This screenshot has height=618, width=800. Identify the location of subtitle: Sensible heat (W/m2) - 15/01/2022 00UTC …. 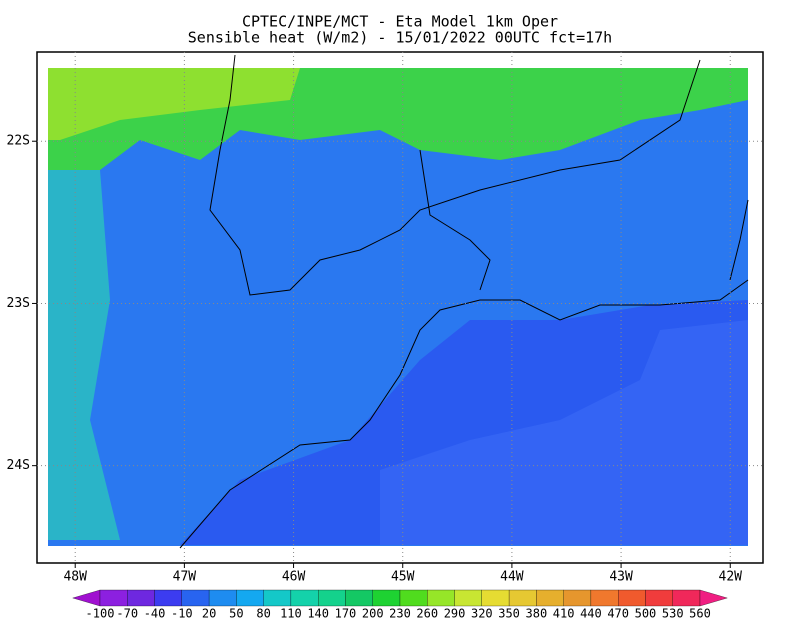
(400, 38).